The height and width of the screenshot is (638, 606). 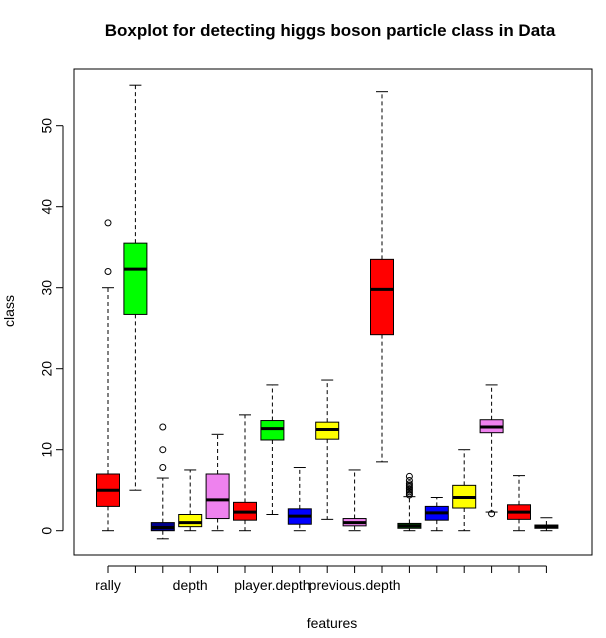 What do you see at coordinates (47, 126) in the screenshot?
I see `y-tick-label: 50` at bounding box center [47, 126].